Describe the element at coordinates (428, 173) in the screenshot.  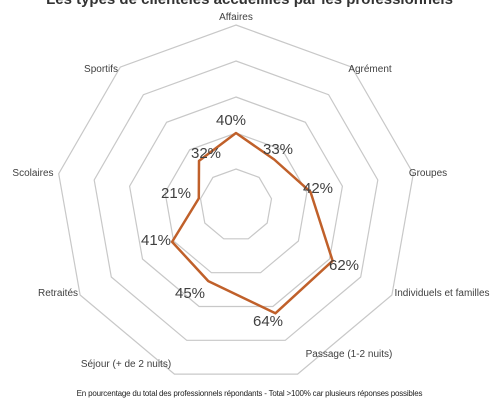
I see `axis-label: Groupes` at that location.